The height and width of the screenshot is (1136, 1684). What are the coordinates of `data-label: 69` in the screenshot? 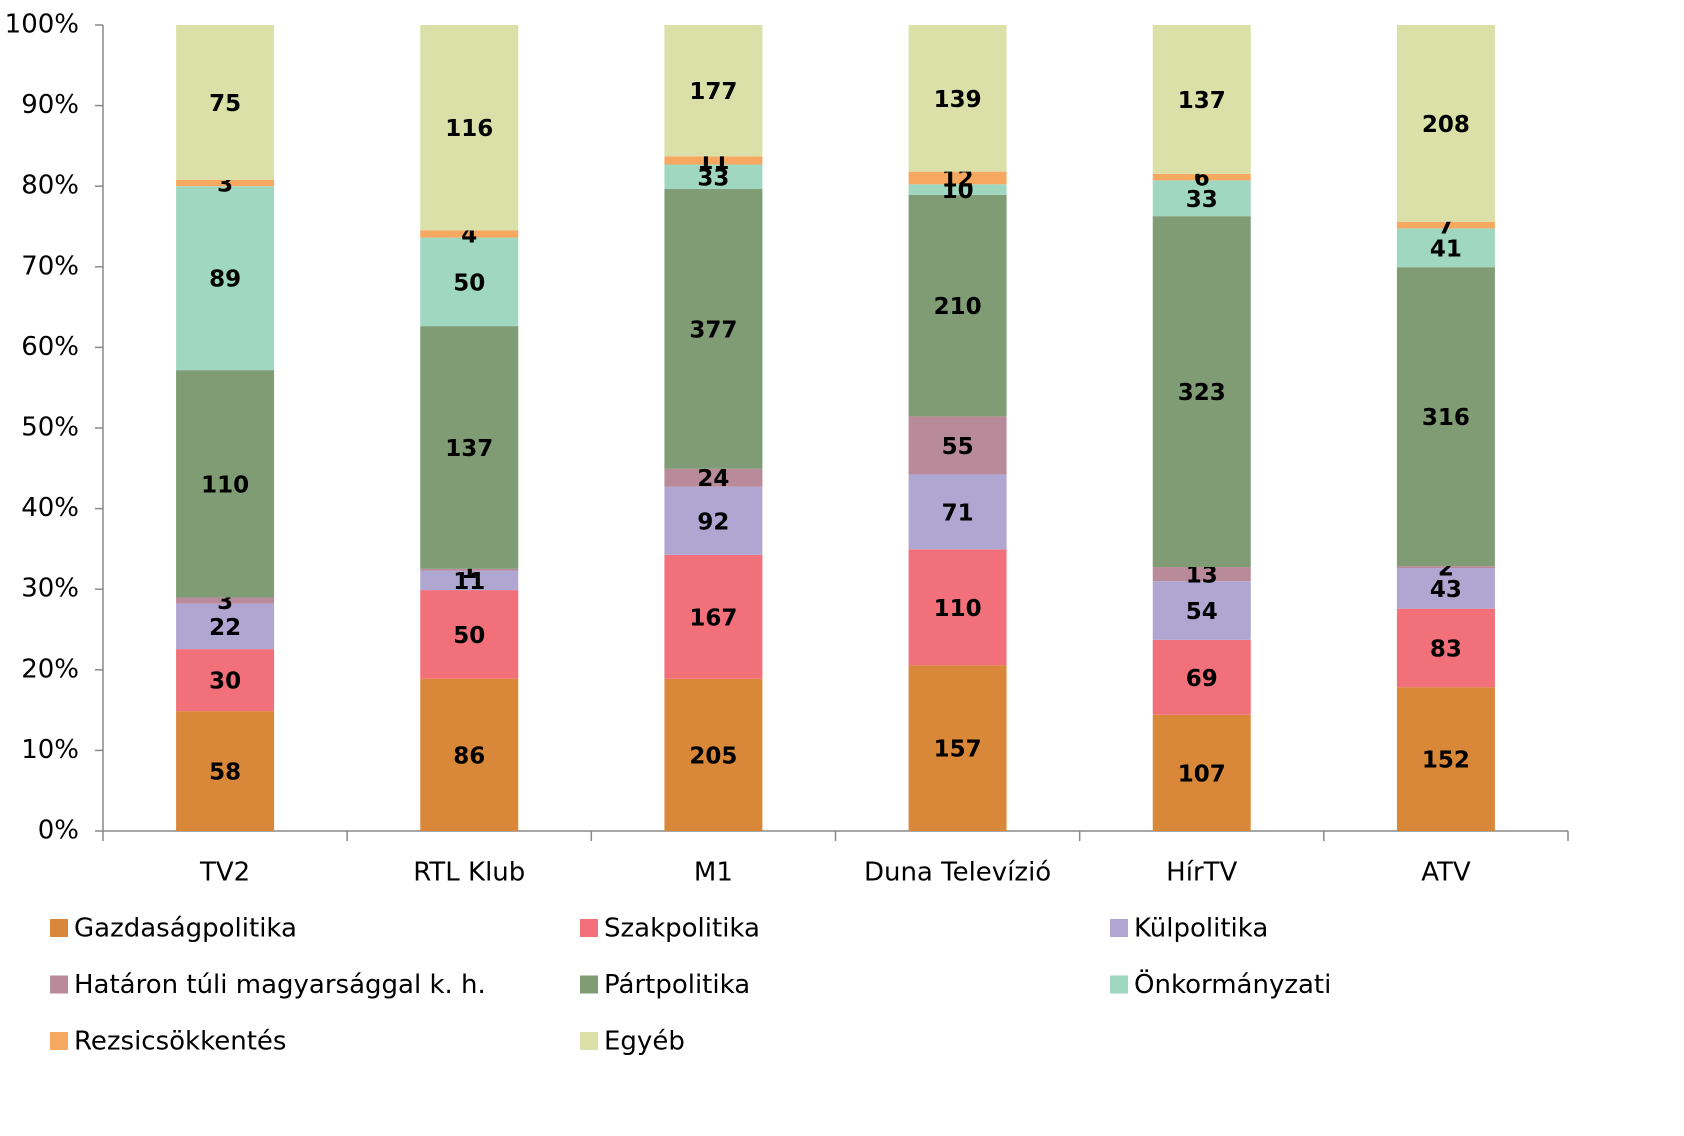 It's located at (1202, 679).